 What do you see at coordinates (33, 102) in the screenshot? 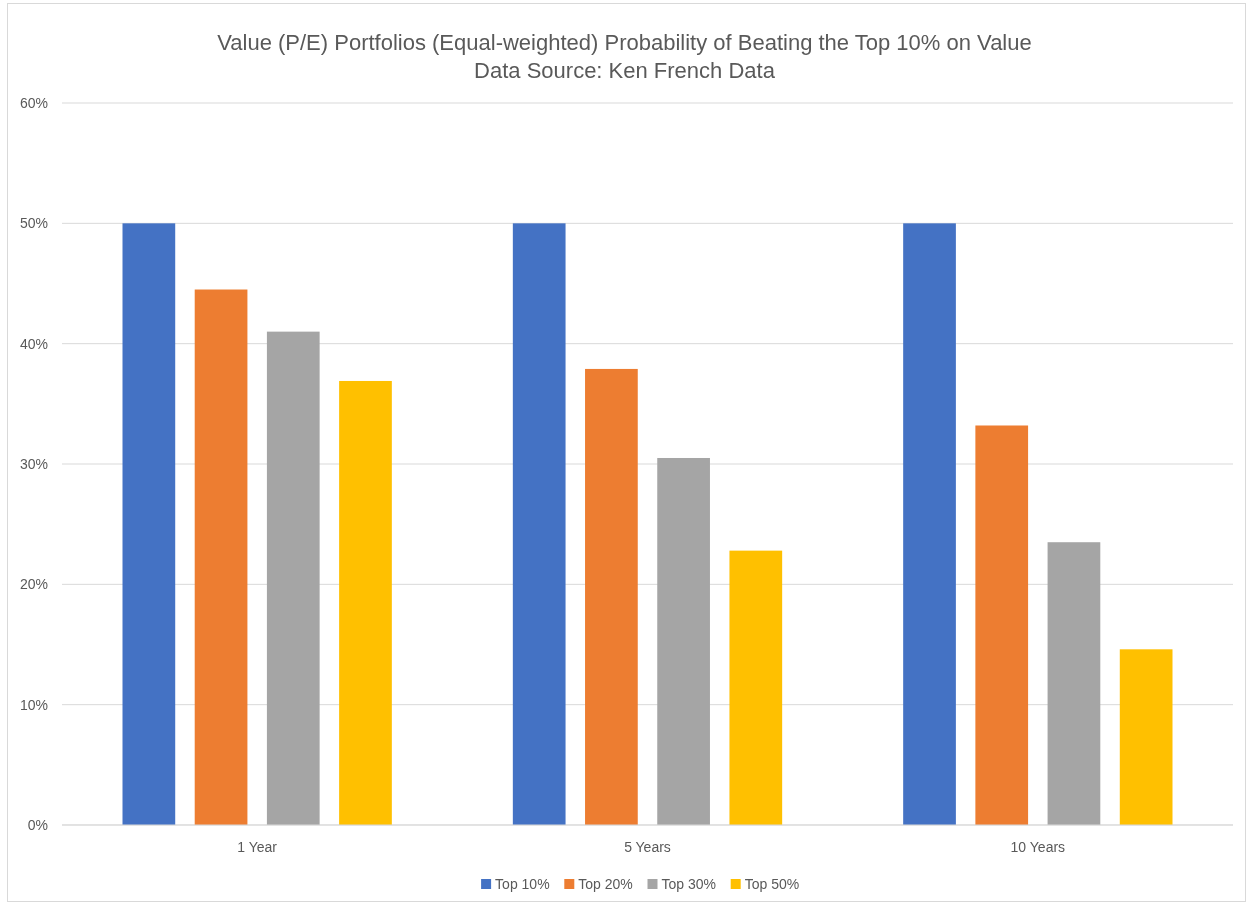
I see `y-tick-label: 60%` at bounding box center [33, 102].